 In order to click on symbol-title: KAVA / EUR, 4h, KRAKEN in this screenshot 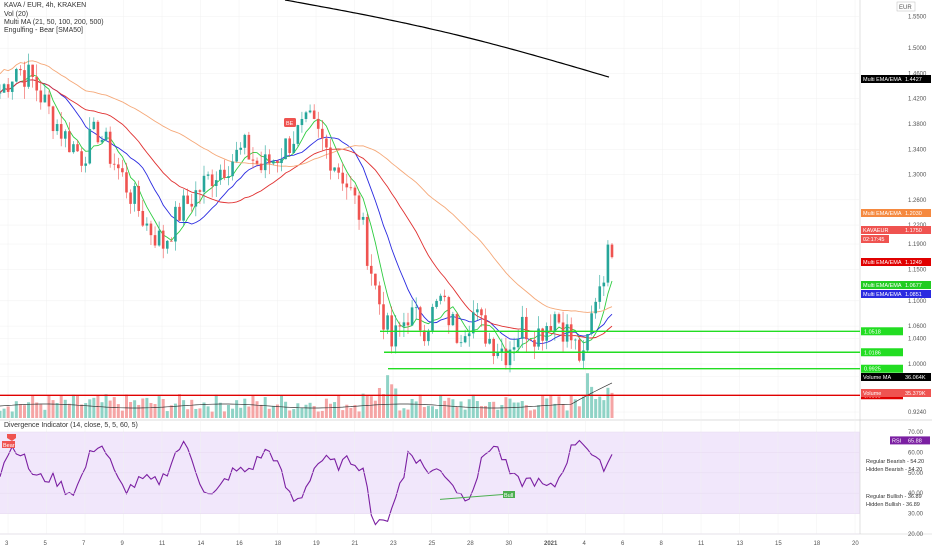, I will do `click(45, 5)`.